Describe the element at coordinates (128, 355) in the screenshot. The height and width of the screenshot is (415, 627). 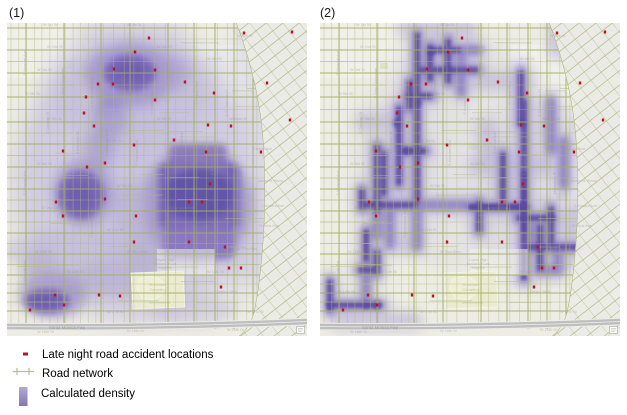
I see `svg-text:Late night road accident locat: Late night road accident locations` at that location.